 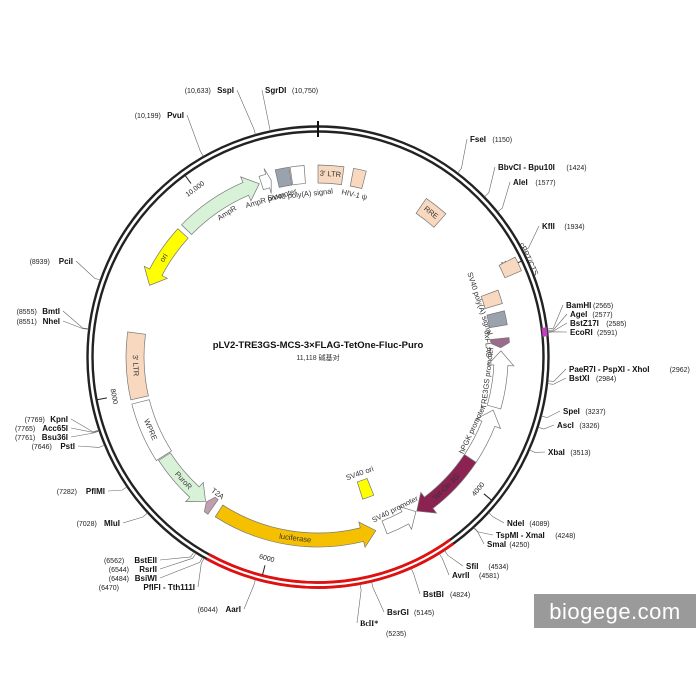 What do you see at coordinates (27, 322) in the screenshot?
I see `site-pos-nhei: (8551)` at bounding box center [27, 322].